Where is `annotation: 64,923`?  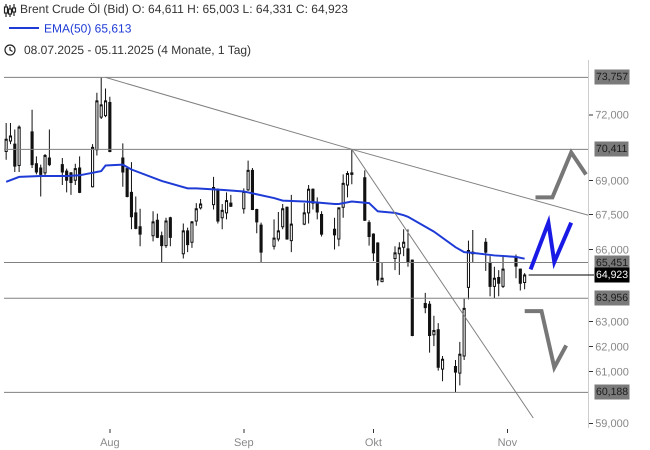
annotation: 64,923 is located at coordinates (612, 275).